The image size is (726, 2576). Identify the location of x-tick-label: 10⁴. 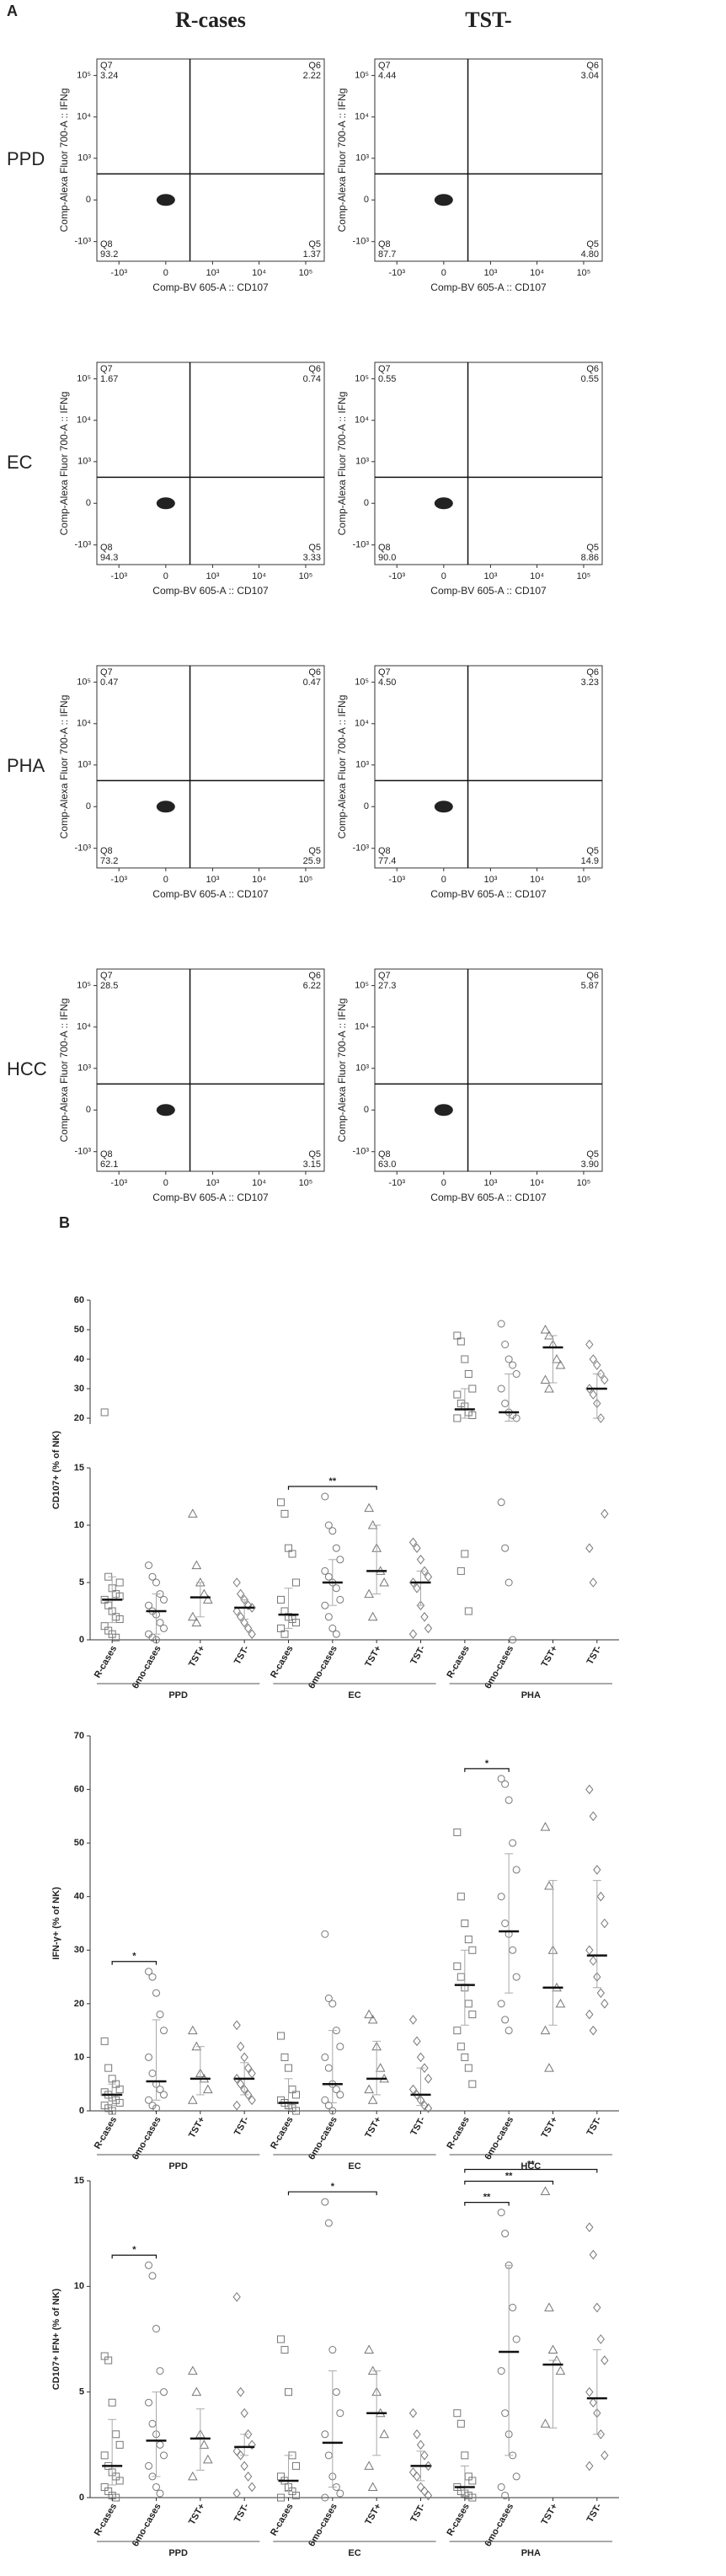
(537, 1183).